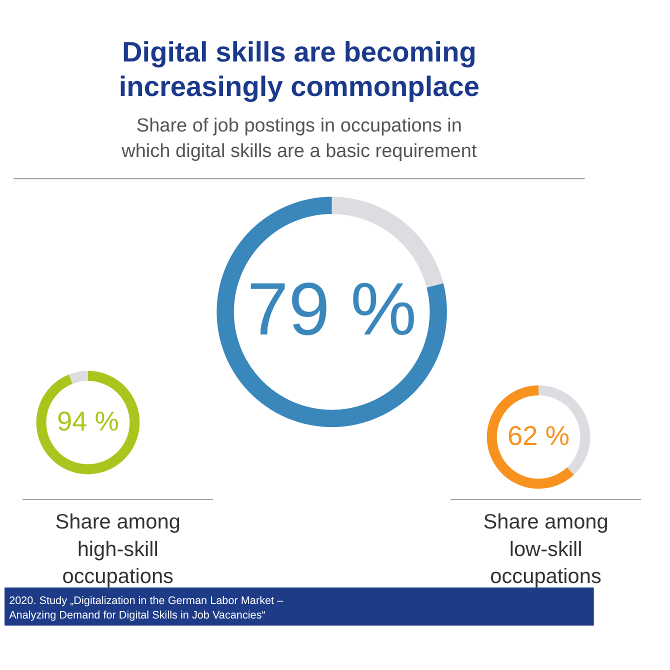 The height and width of the screenshot is (670, 670). What do you see at coordinates (299, 69) in the screenshot?
I see `chart-title: Digital skills are becoming increasingly commonplace` at bounding box center [299, 69].